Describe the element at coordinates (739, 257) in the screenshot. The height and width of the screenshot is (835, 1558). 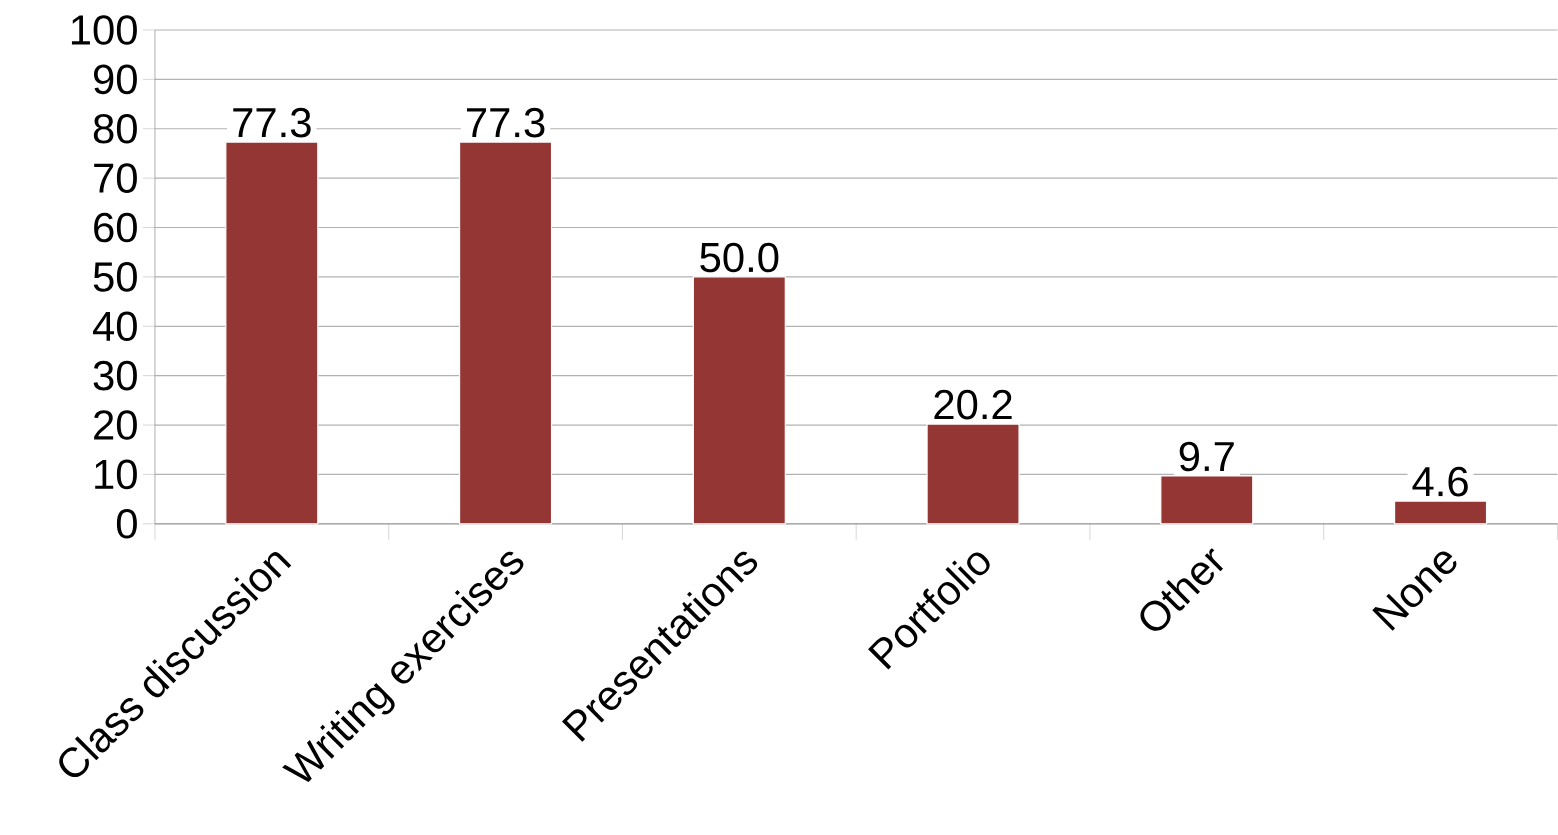
I see `data-label: 50.0` at that location.